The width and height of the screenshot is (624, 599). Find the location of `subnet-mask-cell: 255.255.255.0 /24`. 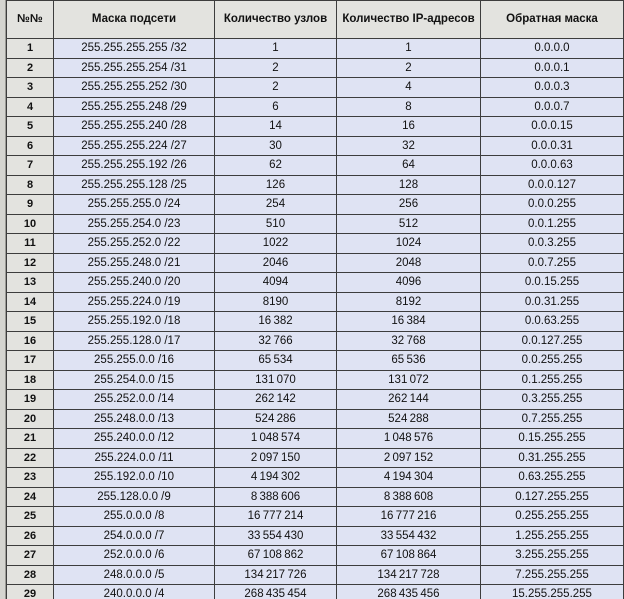

subnet-mask-cell: 255.255.255.0 /24 is located at coordinates (134, 204).